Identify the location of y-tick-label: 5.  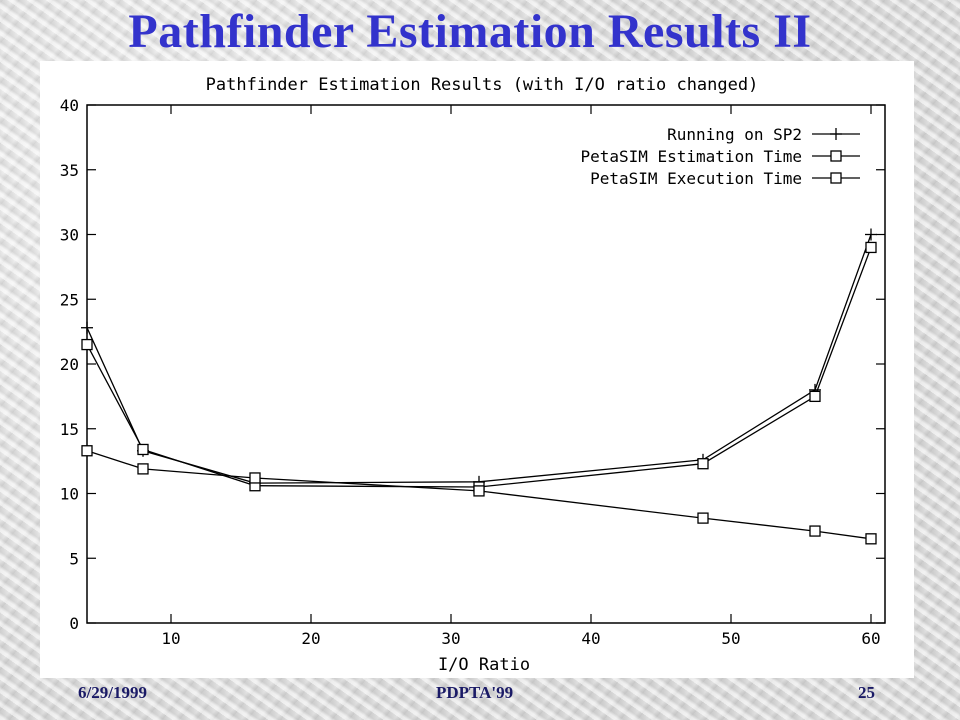
(74, 558).